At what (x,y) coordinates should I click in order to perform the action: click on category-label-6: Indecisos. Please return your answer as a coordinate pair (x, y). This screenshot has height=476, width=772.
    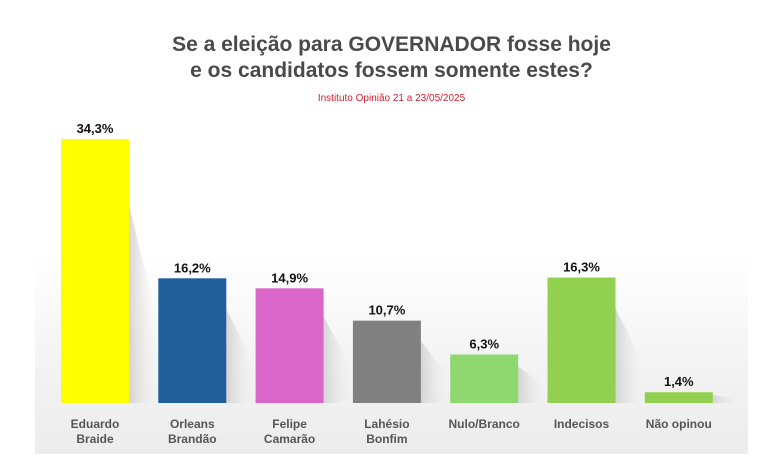
    Looking at the image, I should click on (582, 424).